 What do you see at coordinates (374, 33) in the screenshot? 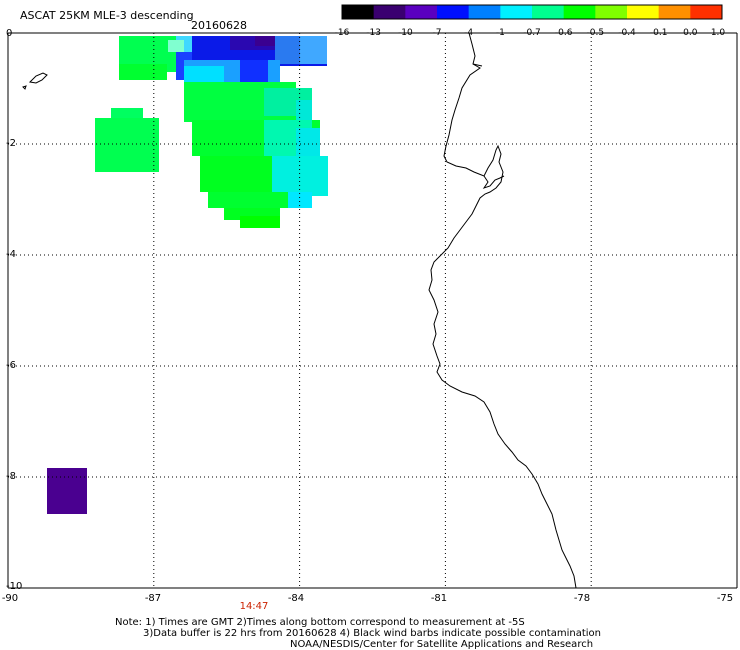
I see `colorbar-tick-label: -13` at bounding box center [374, 33].